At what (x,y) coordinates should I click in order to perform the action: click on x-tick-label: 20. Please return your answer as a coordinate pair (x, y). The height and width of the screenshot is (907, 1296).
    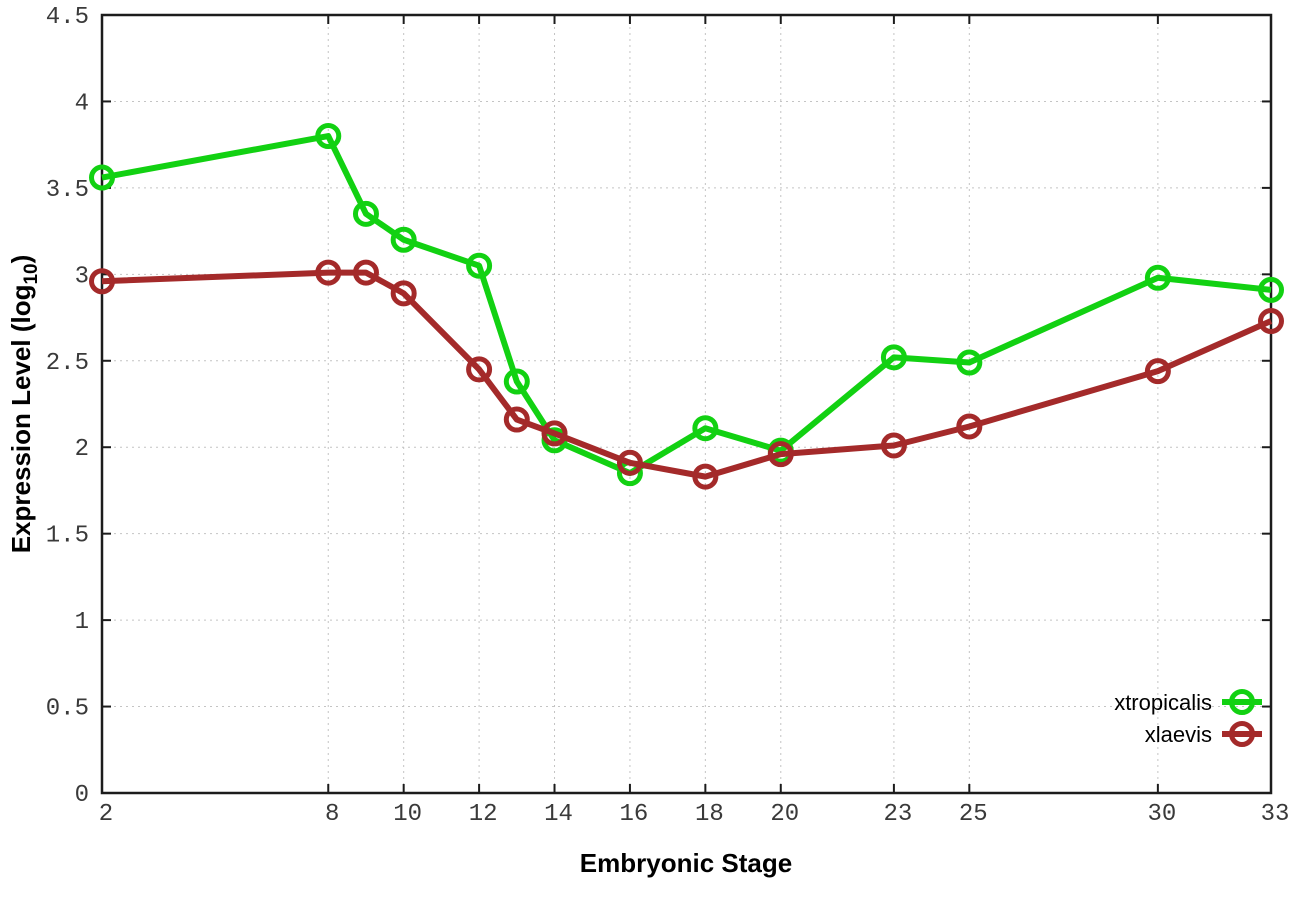
    Looking at the image, I should click on (784, 814).